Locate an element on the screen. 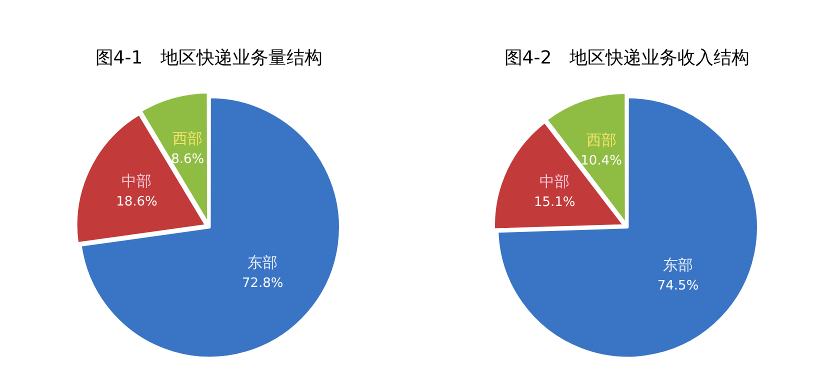 Image resolution: width=837 pixels, height=378 pixels. data-label: 15.1% is located at coordinates (555, 202).